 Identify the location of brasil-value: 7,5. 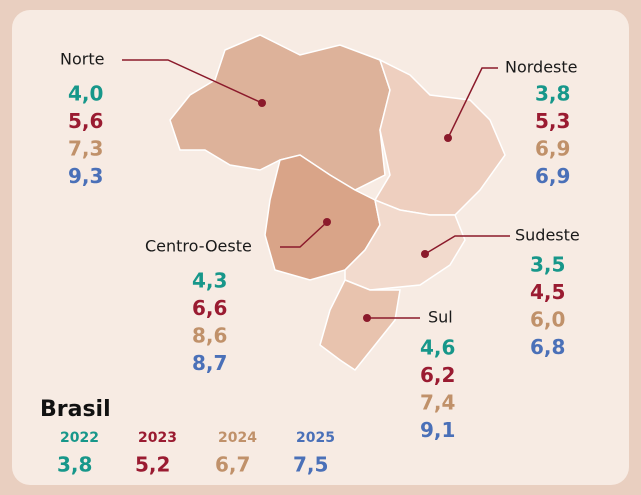
(310, 465).